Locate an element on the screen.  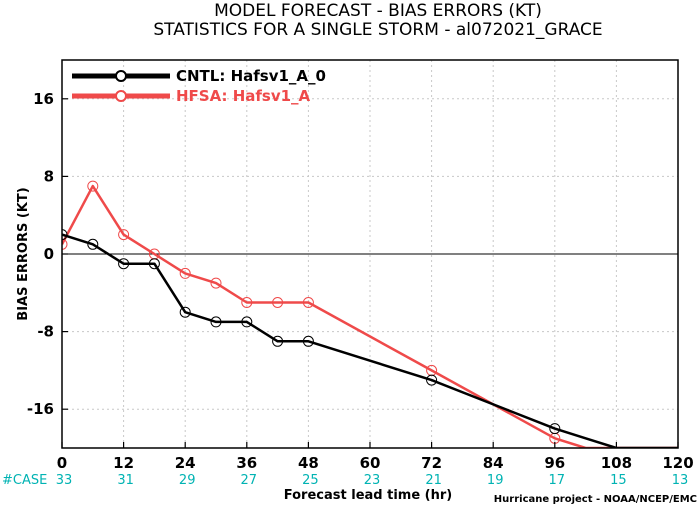
case-count-1: 31 is located at coordinates (125, 480).